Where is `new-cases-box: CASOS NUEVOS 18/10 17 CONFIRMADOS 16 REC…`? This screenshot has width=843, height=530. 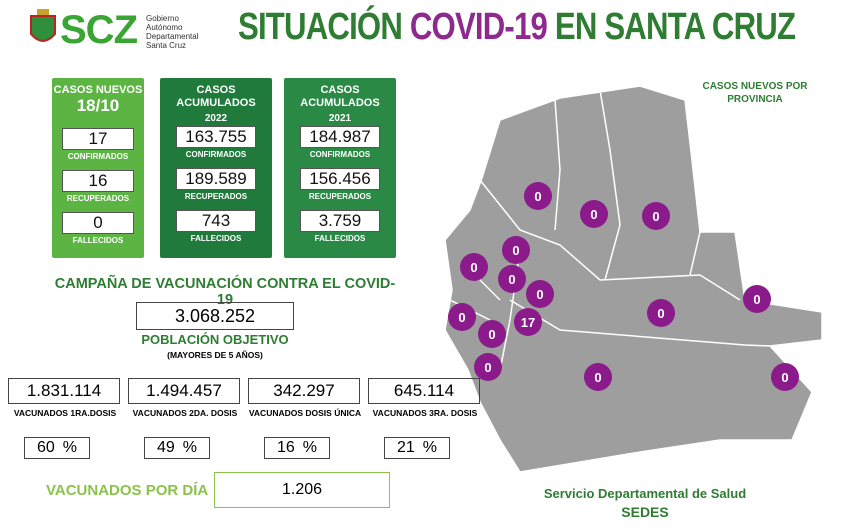
new-cases-box: CASOS NUEVOS 18/10 17 CONFIRMADOS 16 REC… is located at coordinates (98, 168).